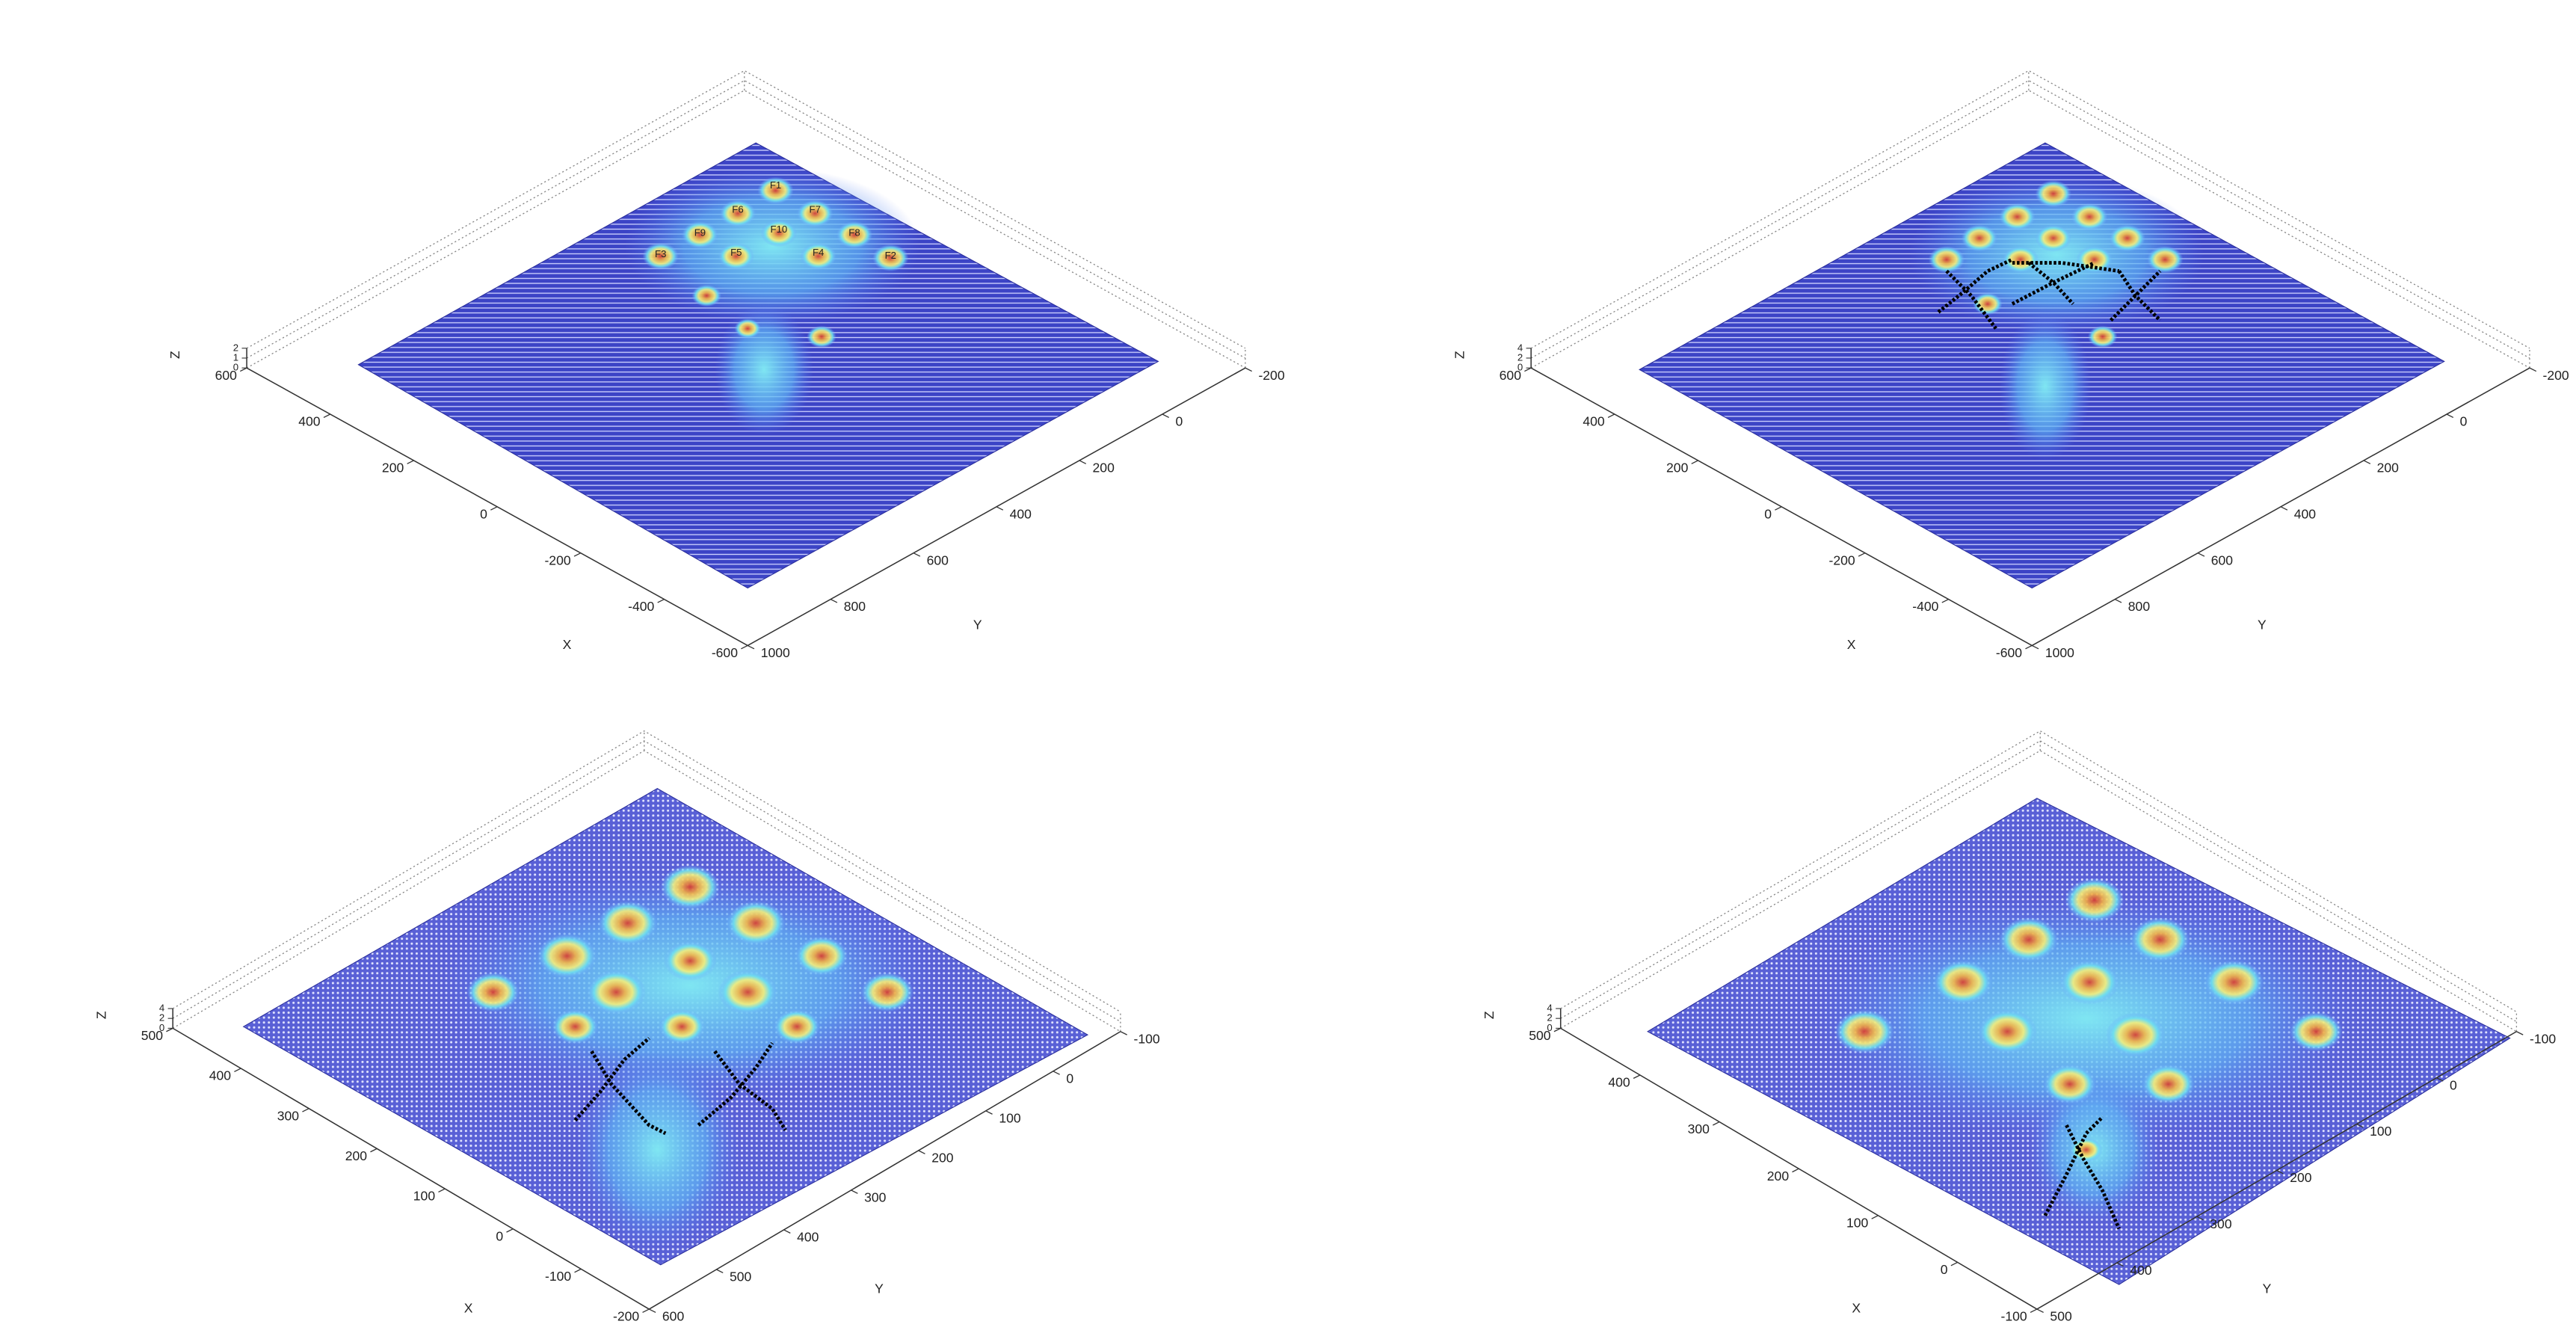 This screenshot has height=1342, width=2576. Describe the element at coordinates (641, 606) in the screenshot. I see `x-tick-label: -400` at that location.